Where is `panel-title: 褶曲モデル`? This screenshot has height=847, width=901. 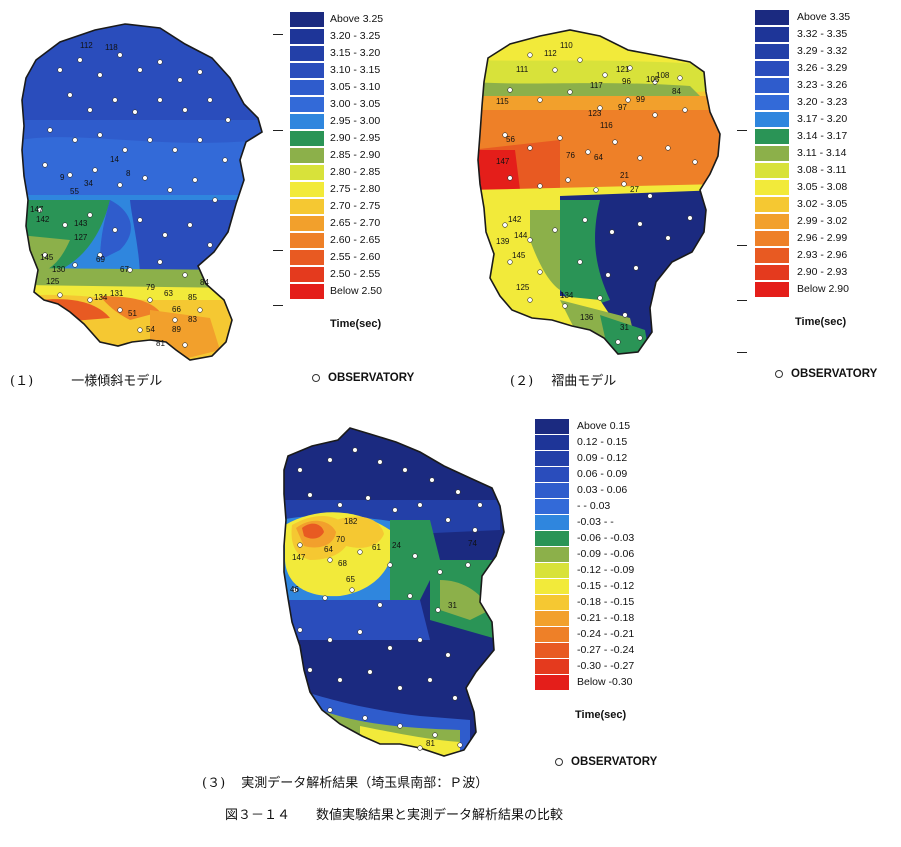
panel-title: 褶曲モデル is located at coordinates (584, 381).